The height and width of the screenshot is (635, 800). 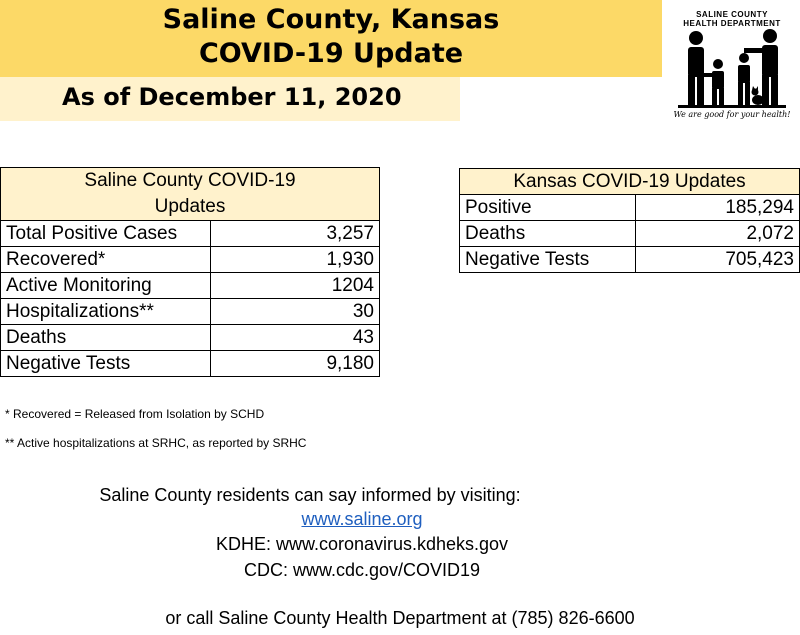 I want to click on row-value: 2,072, so click(x=717, y=233).